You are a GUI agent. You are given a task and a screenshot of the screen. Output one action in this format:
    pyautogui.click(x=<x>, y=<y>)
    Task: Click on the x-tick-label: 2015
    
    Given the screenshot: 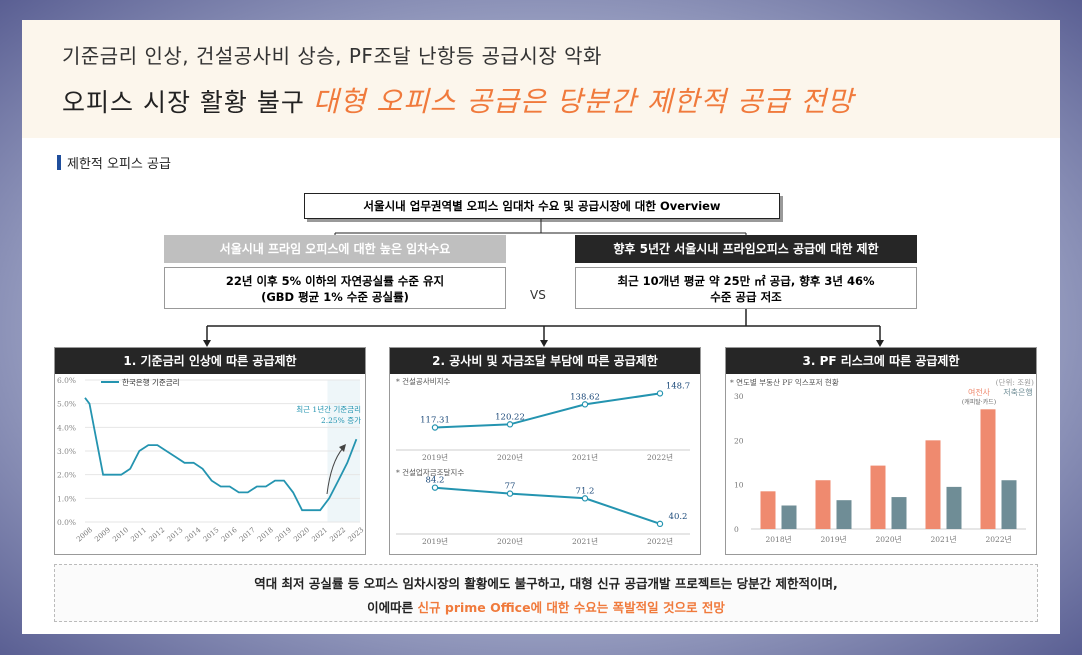 What is the action you would take?
    pyautogui.click(x=211, y=535)
    